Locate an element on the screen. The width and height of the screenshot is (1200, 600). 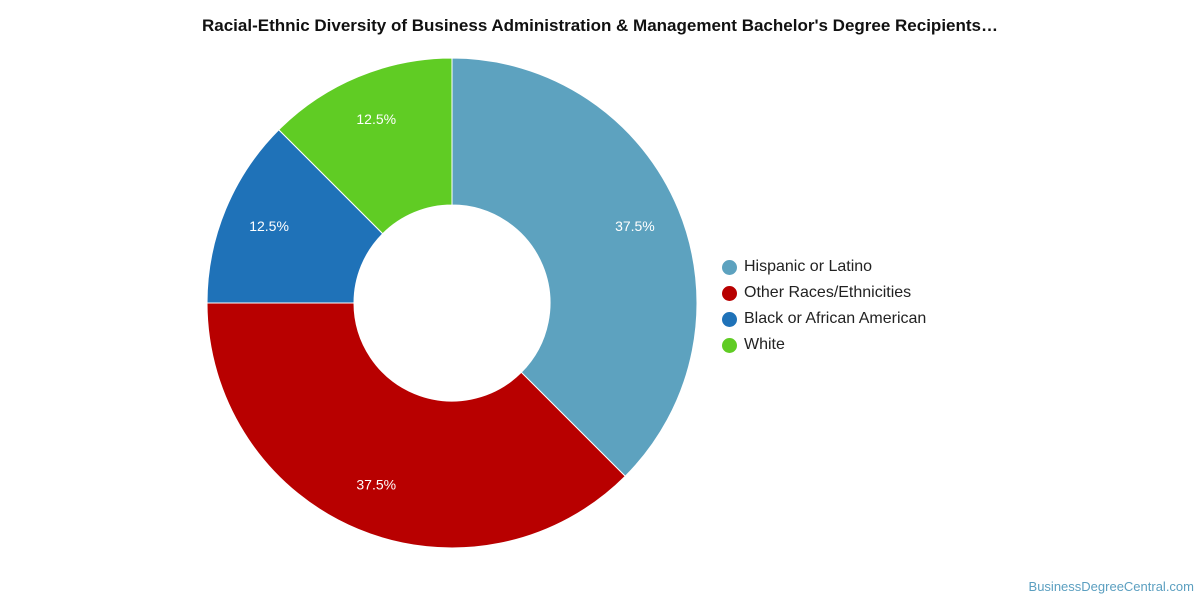
slice-hispanic-or-latino is located at coordinates (574, 267).